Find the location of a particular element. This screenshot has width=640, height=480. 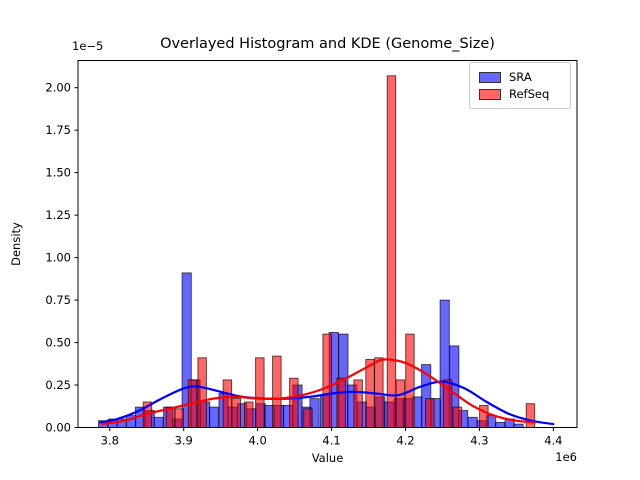

y-tick-label: 0.25 is located at coordinates (58, 385).